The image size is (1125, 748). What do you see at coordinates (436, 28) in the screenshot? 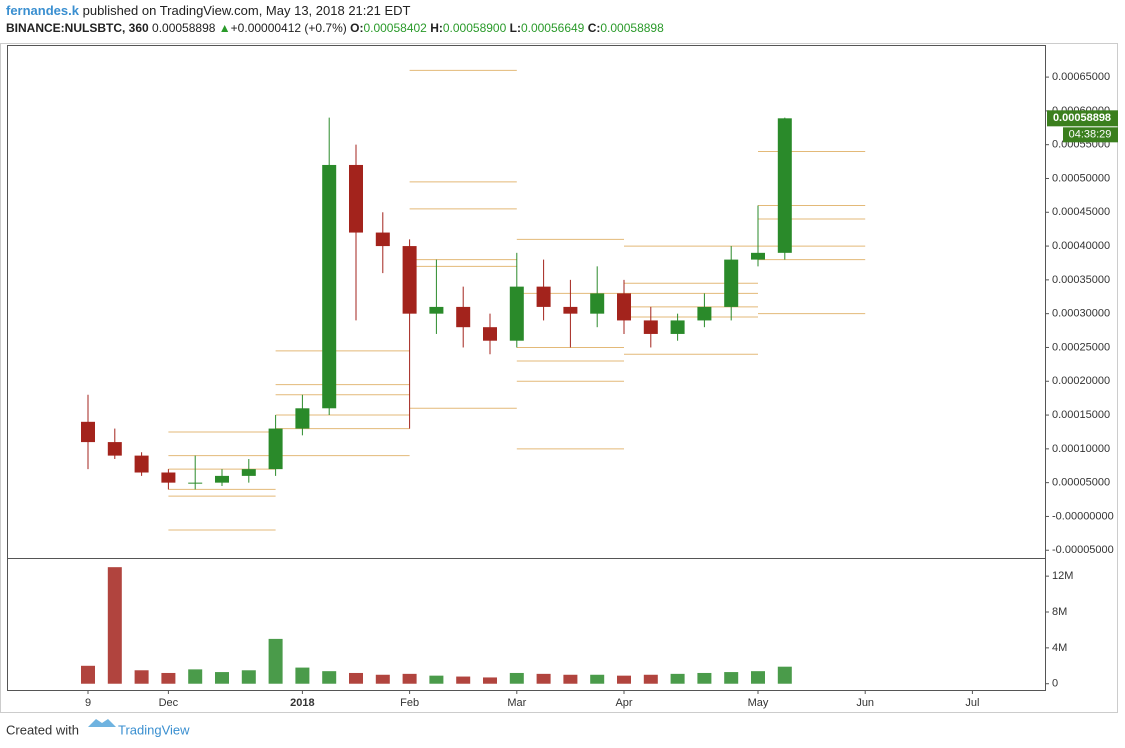
I see `high-label: H:` at bounding box center [436, 28].